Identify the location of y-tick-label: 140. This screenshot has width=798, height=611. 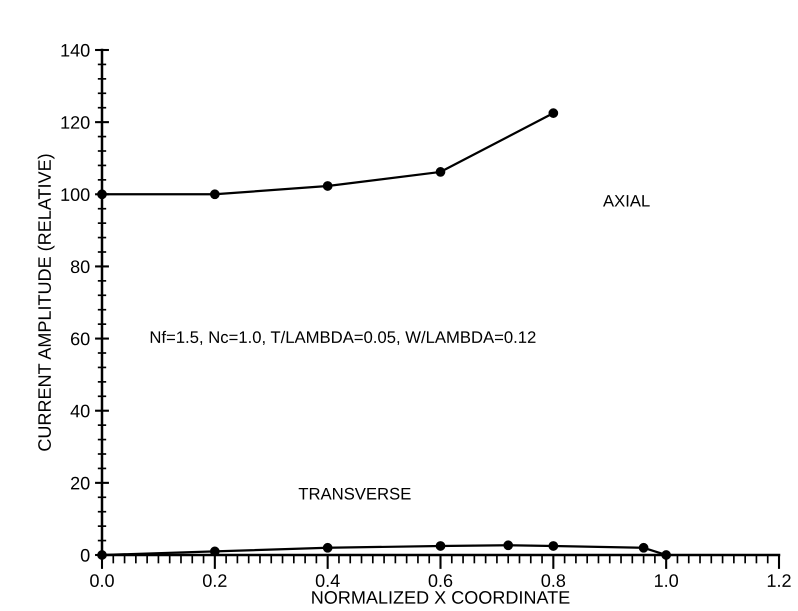
(75, 50).